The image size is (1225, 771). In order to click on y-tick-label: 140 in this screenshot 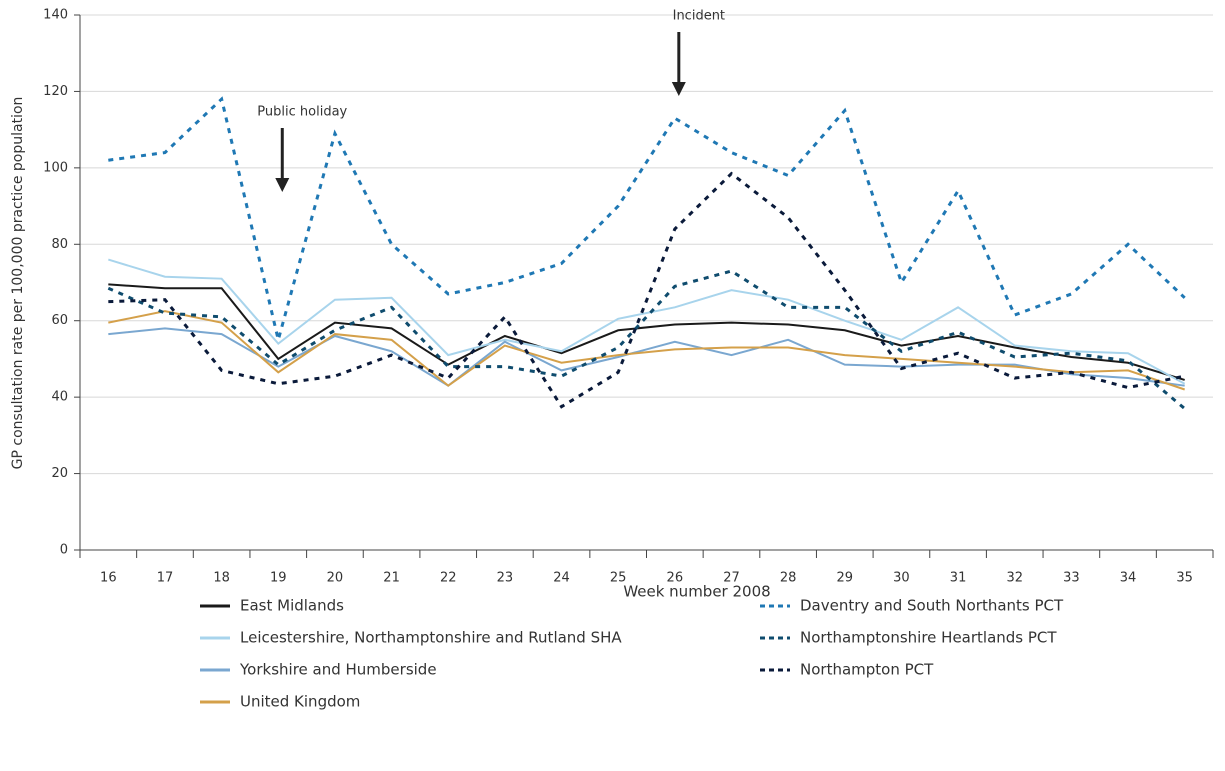, I will do `click(55, 15)`.